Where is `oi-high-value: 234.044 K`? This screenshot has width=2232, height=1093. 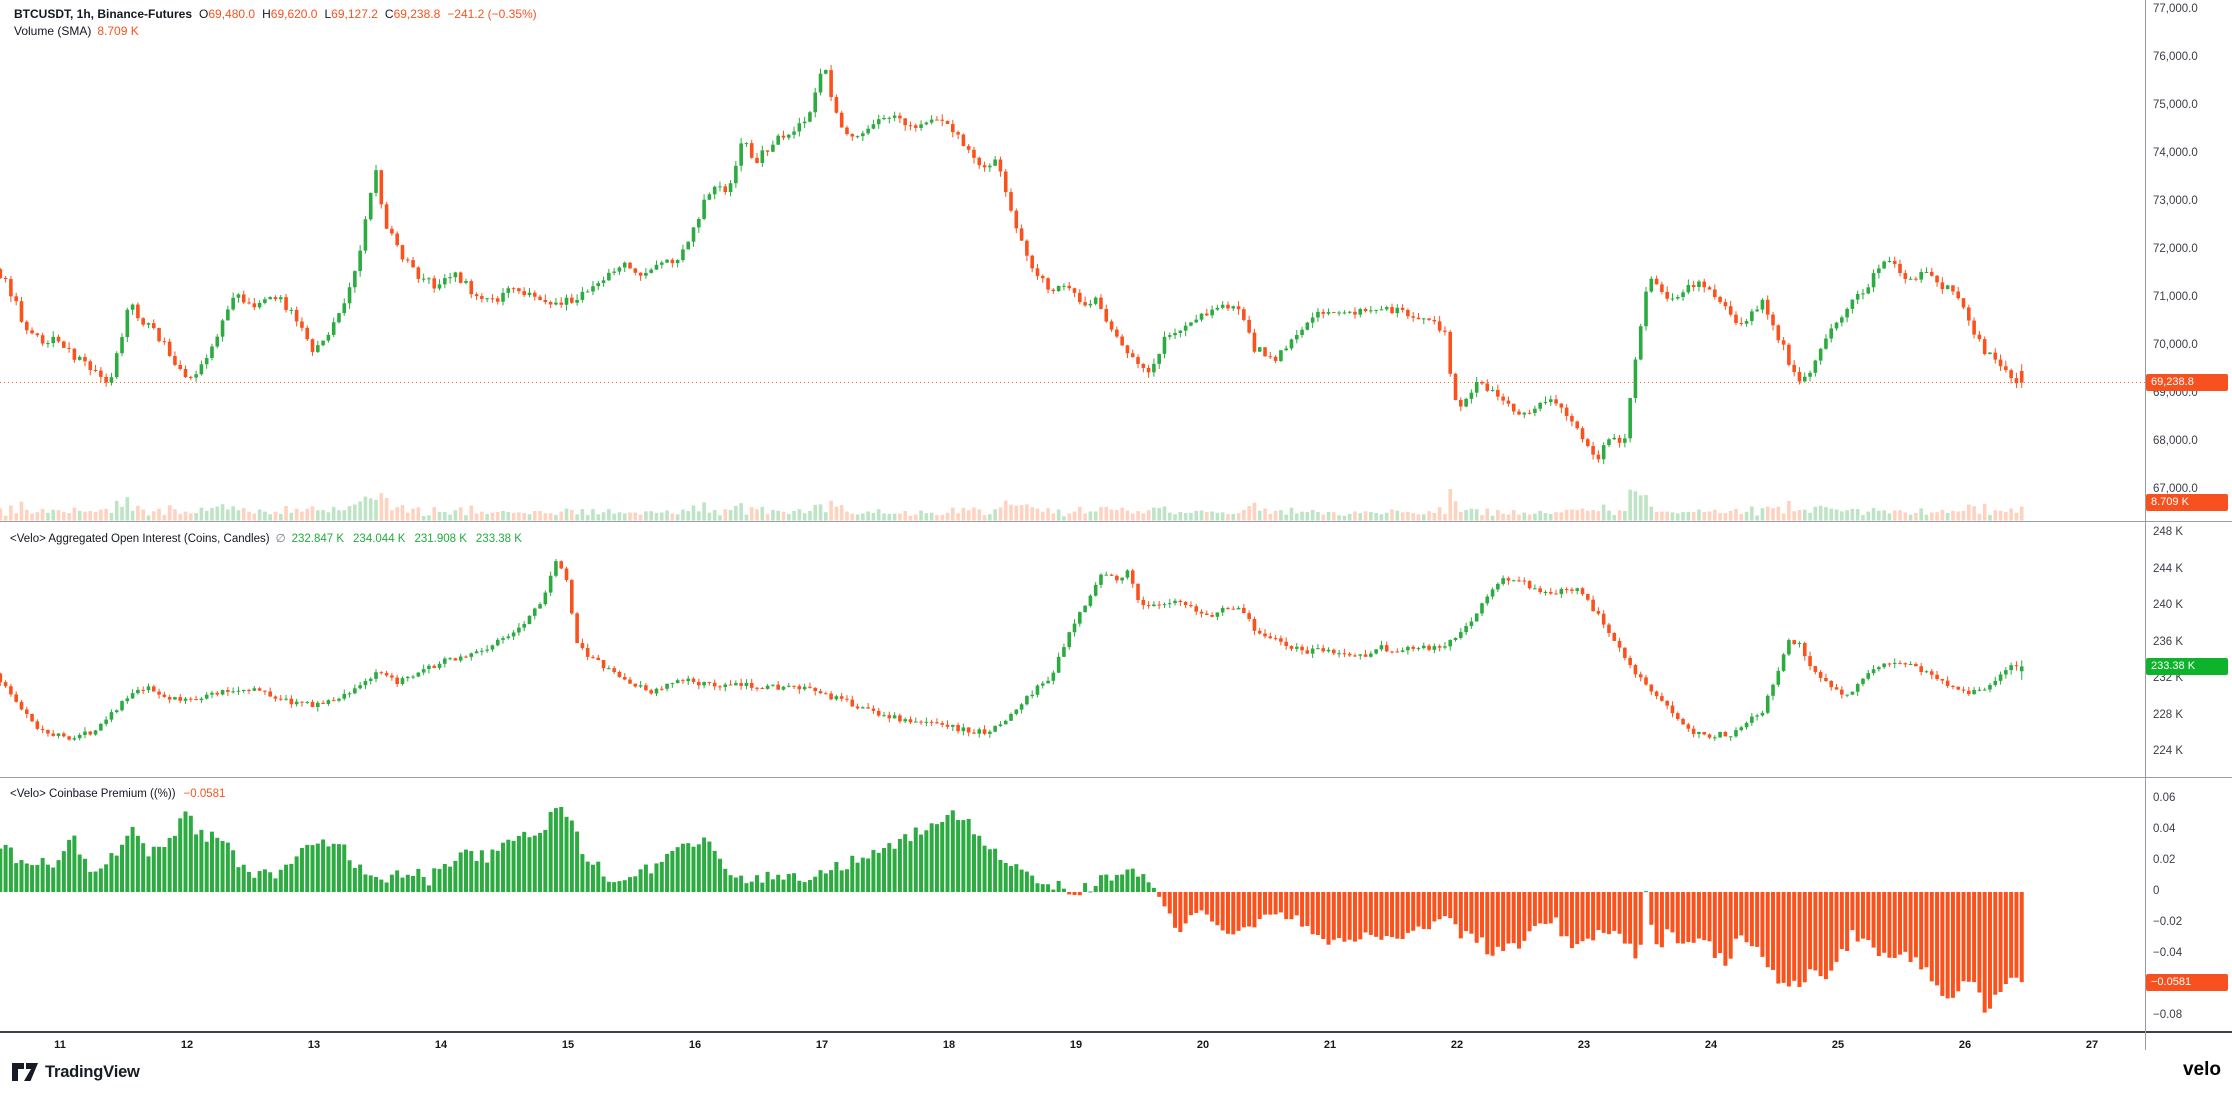 oi-high-value: 234.044 K is located at coordinates (379, 539).